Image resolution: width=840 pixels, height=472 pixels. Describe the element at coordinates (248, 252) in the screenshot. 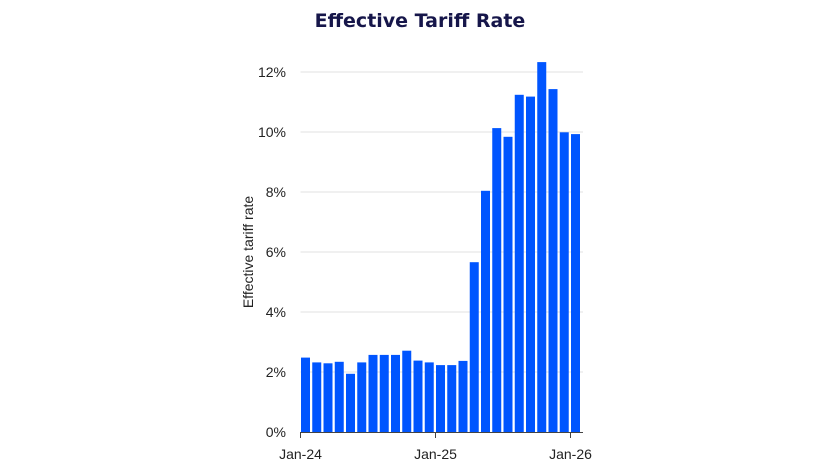

I see `y-axis-label: Effective tariff rate` at that location.